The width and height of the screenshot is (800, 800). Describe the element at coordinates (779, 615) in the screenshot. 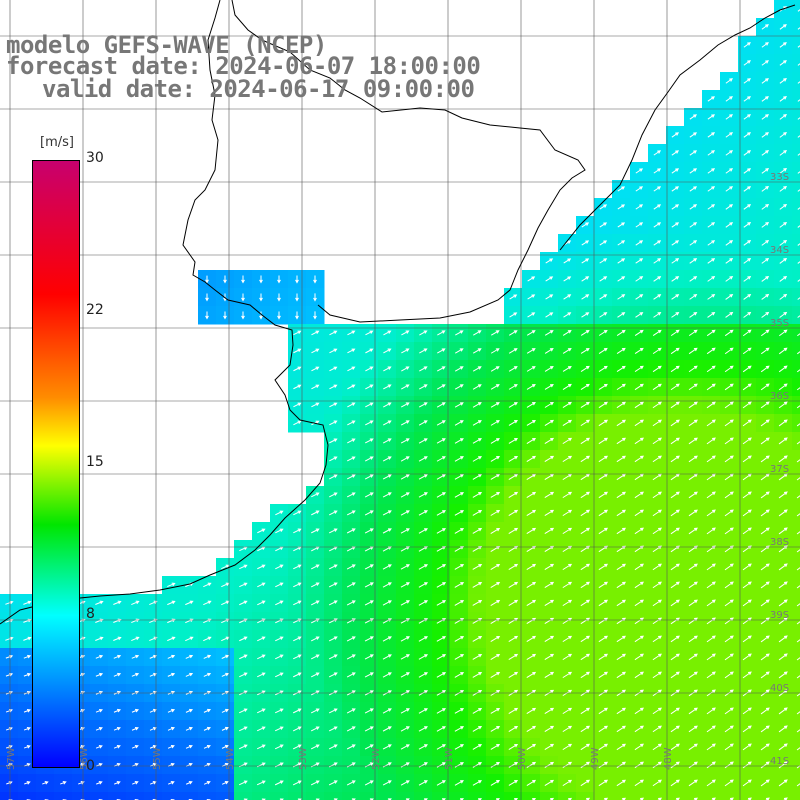

I see `lat-label: 39S` at that location.